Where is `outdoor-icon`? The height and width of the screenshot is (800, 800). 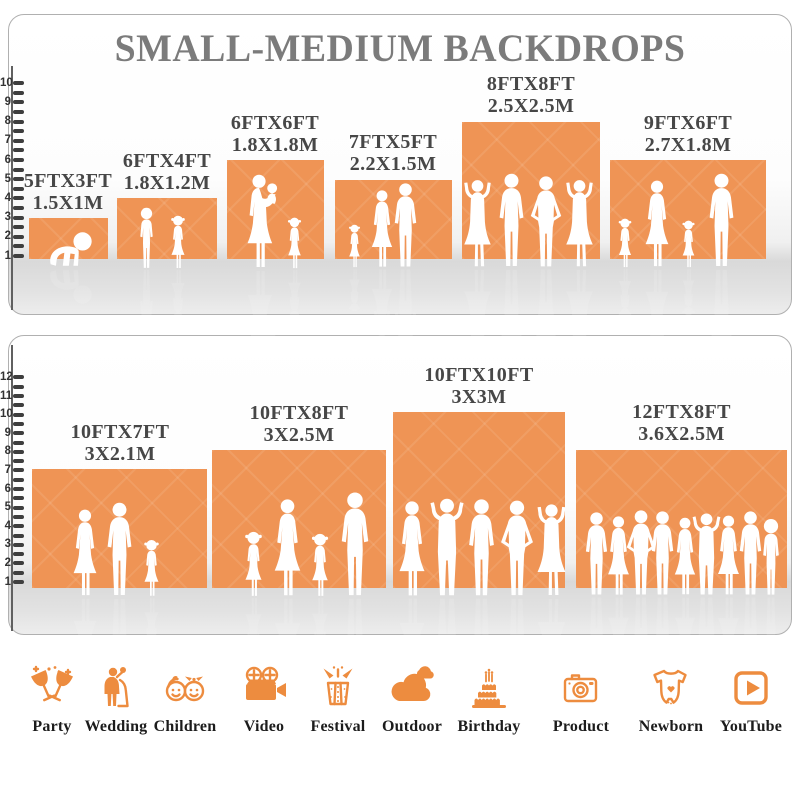 outdoor-icon is located at coordinates (412, 683).